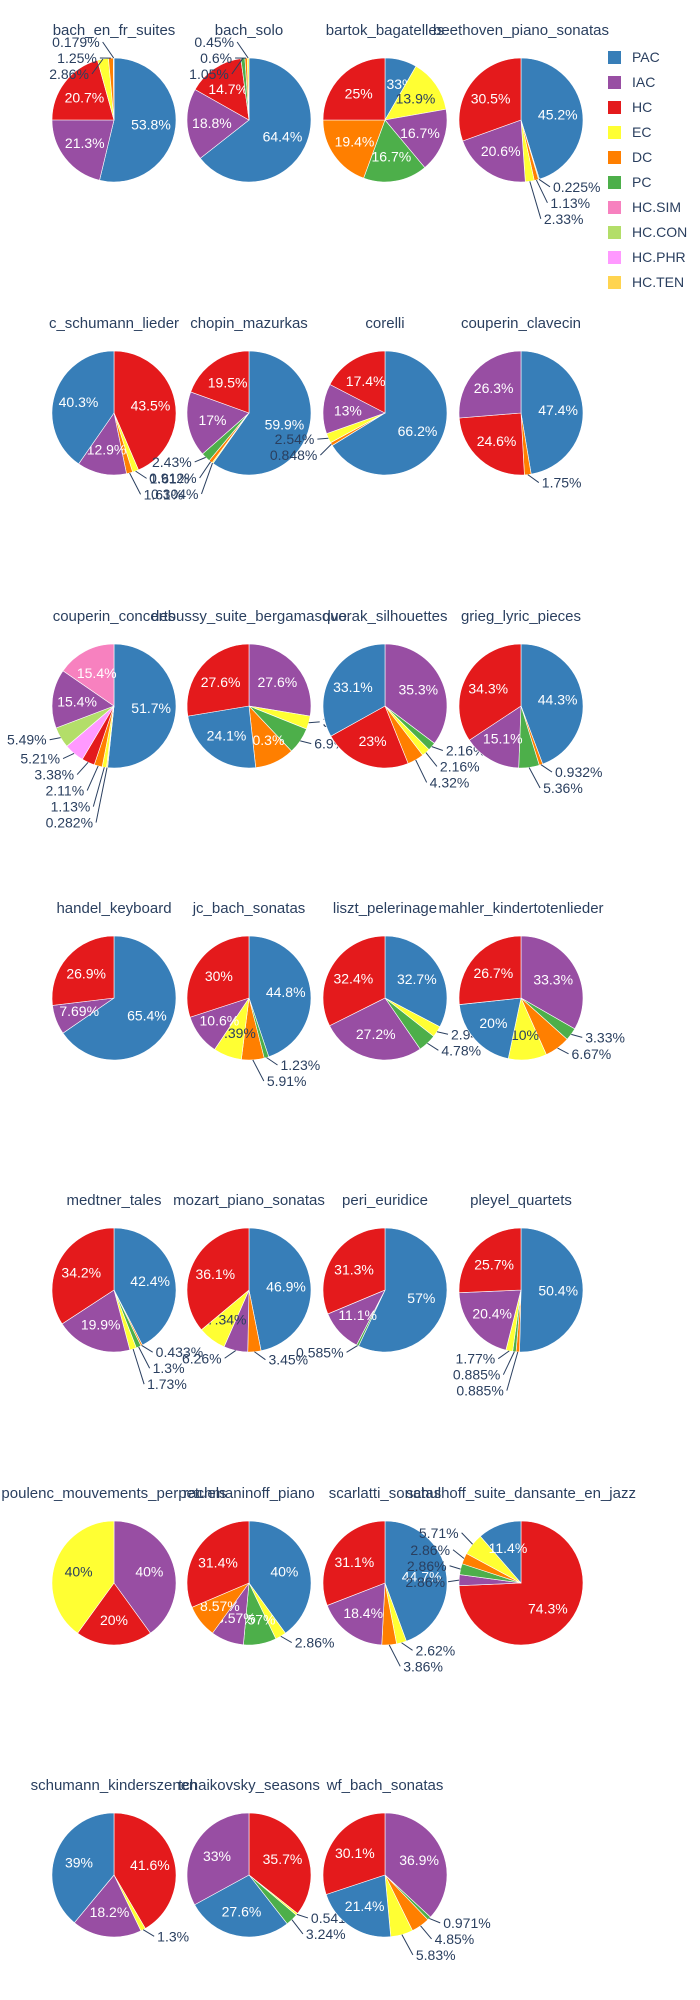 This screenshot has width=700, height=2000. I want to click on legend-label: EC, so click(641, 132).